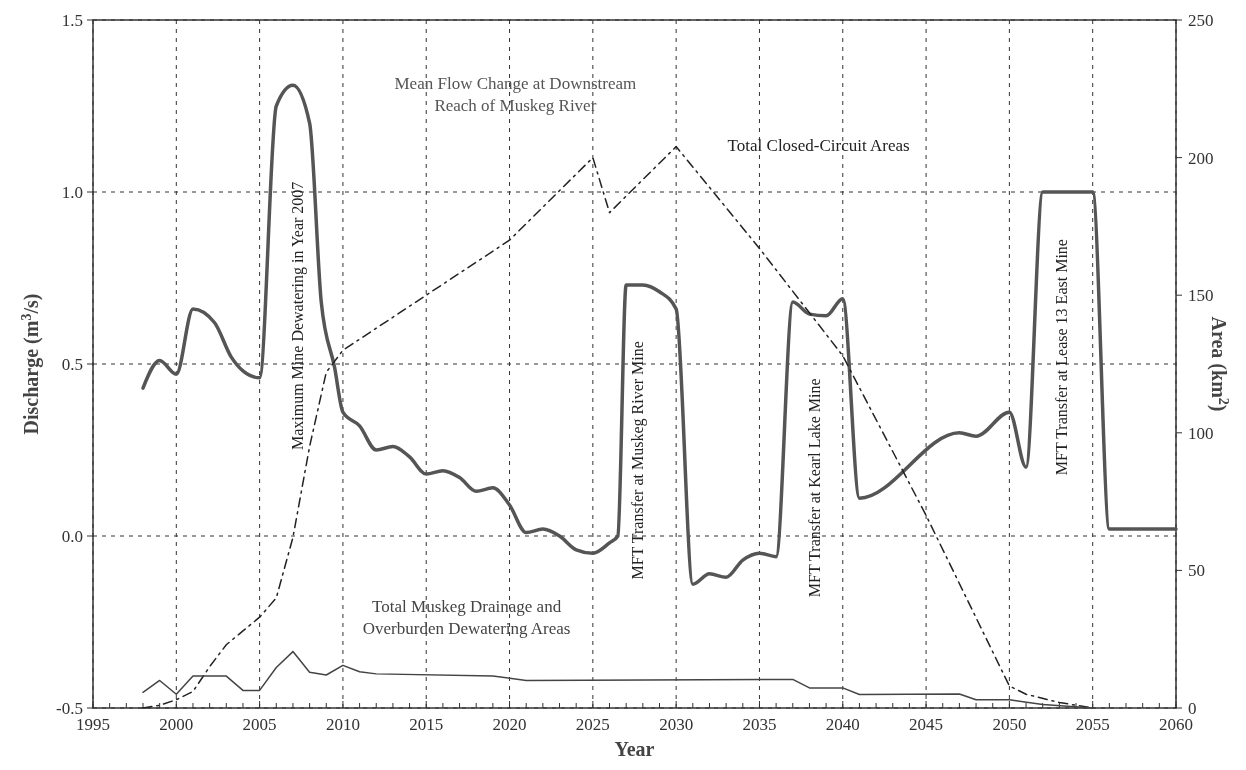 This screenshot has height=770, width=1246. What do you see at coordinates (1201, 433) in the screenshot?
I see `y2-tick-label: 100` at bounding box center [1201, 433].